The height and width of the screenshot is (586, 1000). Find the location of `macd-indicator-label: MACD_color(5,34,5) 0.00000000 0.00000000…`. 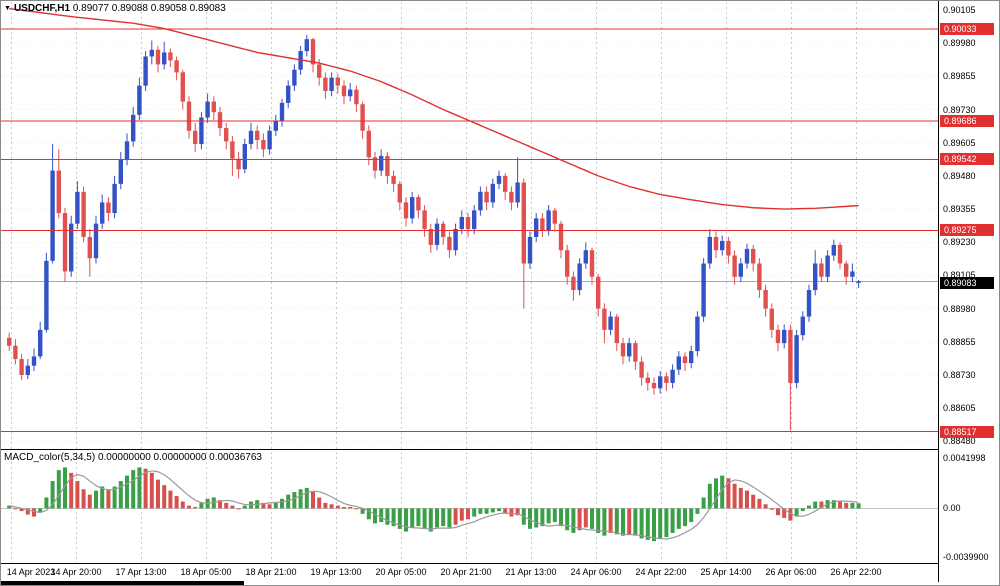

macd-indicator-label: MACD_color(5,34,5) 0.00000000 0.00000000… is located at coordinates (133, 457).